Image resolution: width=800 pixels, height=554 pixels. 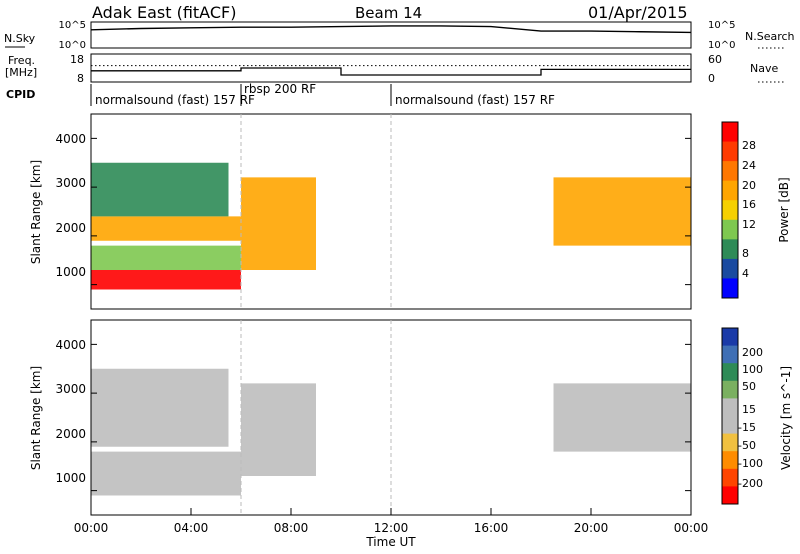 I want to click on noise-left-label: N.Sky, so click(x=20, y=38).